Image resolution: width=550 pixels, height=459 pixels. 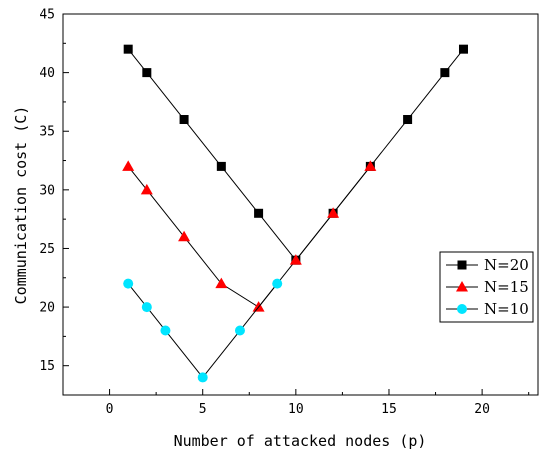 I want to click on series-N=10, so click(x=203, y=330).